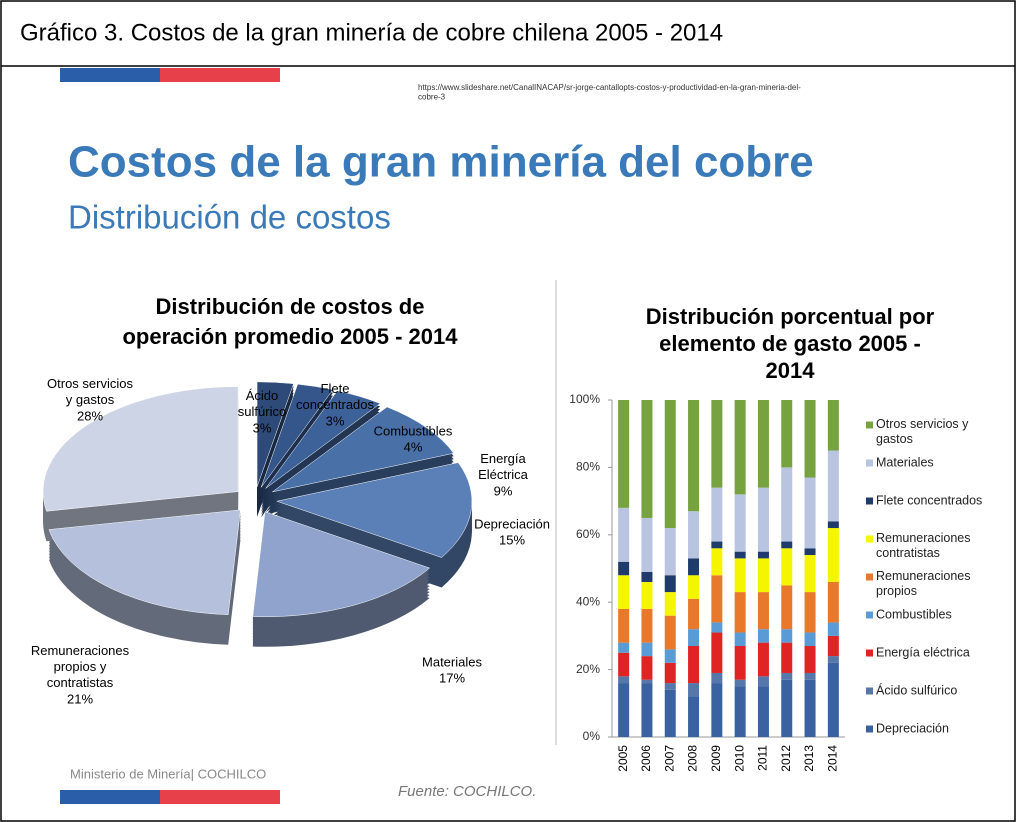 The image size is (1016, 822). Describe the element at coordinates (467, 791) in the screenshot. I see `source: Fuente: COCHILCO.` at that location.